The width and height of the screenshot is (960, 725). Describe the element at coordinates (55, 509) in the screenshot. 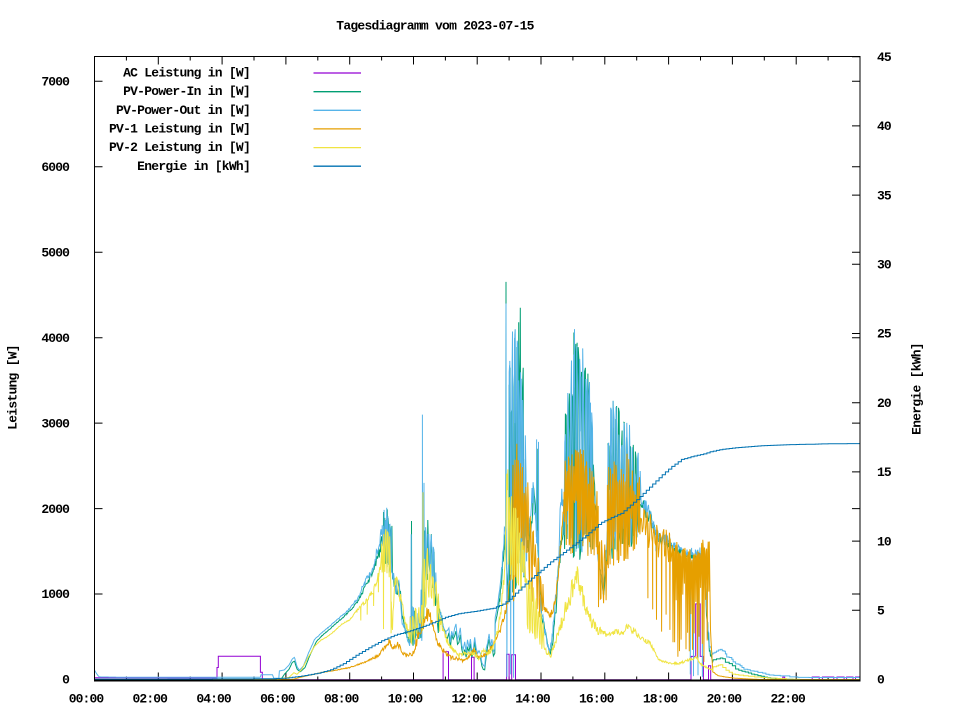

I see `svg-text: 2000` at that location.